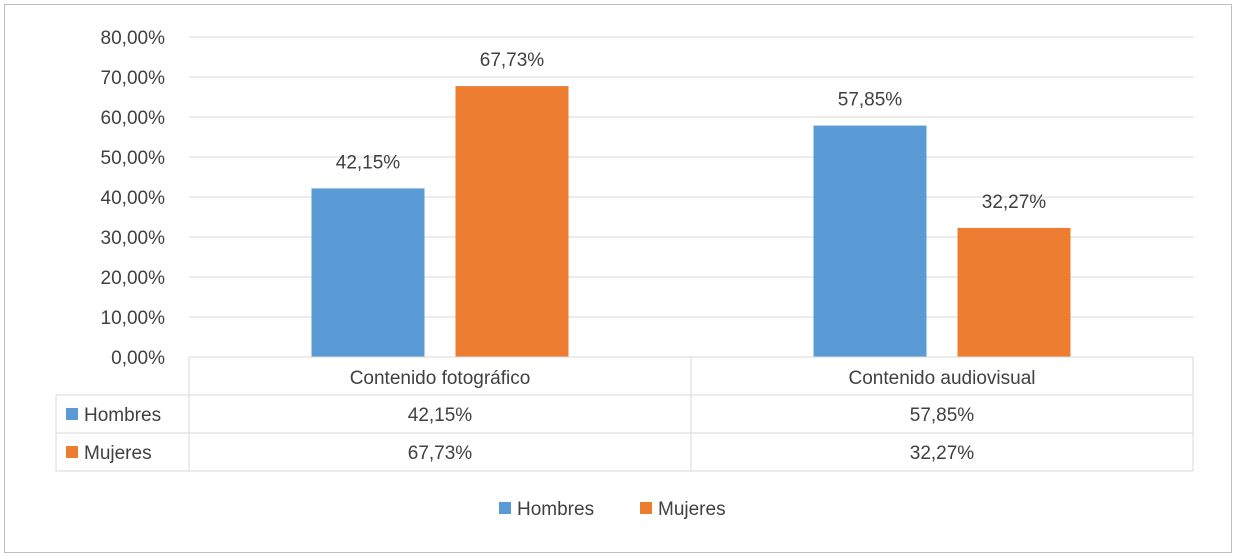 The width and height of the screenshot is (1237, 559). What do you see at coordinates (133, 118) in the screenshot?
I see `y-tick-label: 60,00%` at bounding box center [133, 118].